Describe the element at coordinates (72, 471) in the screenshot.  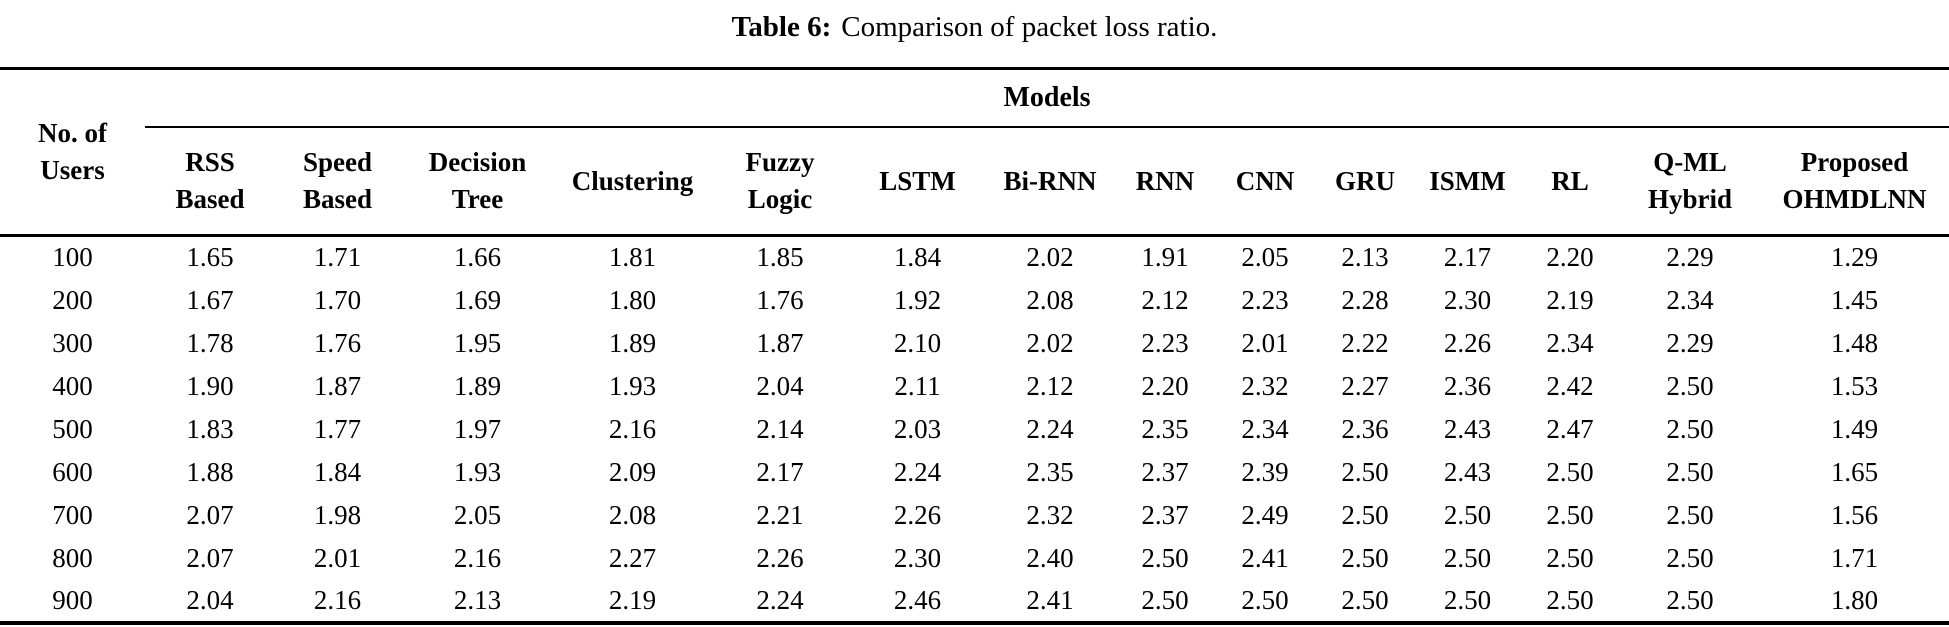
I see `row-header-users: 600` at that location.